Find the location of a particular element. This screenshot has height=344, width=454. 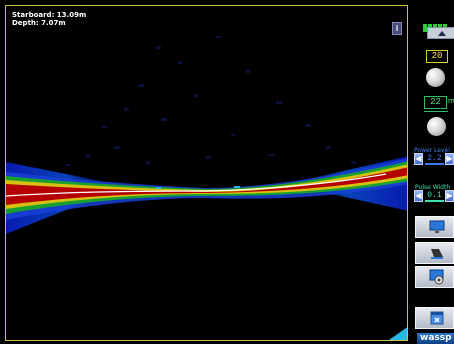

power-level-control: ◀ 2.2 ▶ is located at coordinates (434, 159).